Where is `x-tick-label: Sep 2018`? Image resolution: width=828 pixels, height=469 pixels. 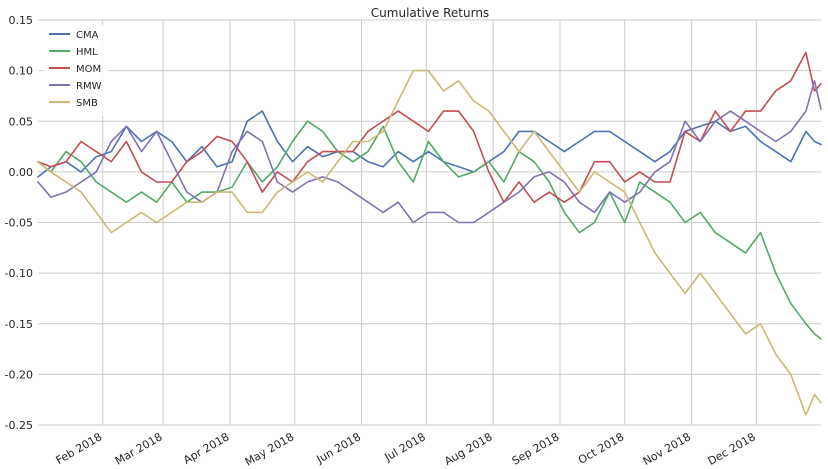
x-tick-label: Sep 2018 is located at coordinates (536, 448).